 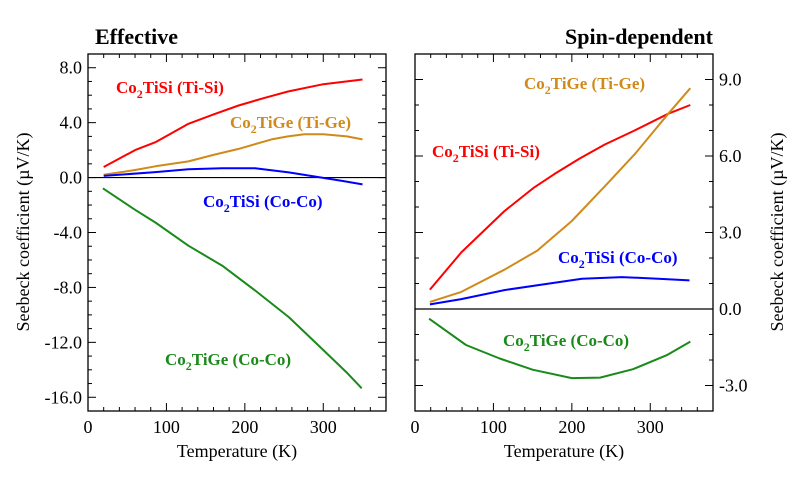 I want to click on y-tick-label: 9.0, so click(x=730, y=80).